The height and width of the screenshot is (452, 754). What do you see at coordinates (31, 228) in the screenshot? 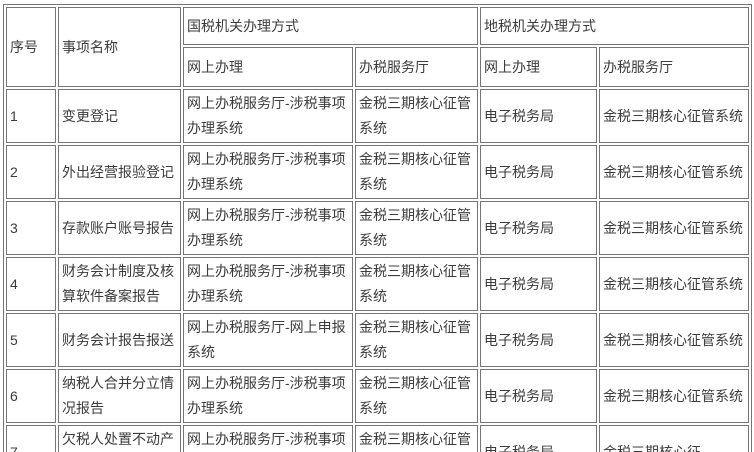
I see `row-number-cell: 3` at bounding box center [31, 228].